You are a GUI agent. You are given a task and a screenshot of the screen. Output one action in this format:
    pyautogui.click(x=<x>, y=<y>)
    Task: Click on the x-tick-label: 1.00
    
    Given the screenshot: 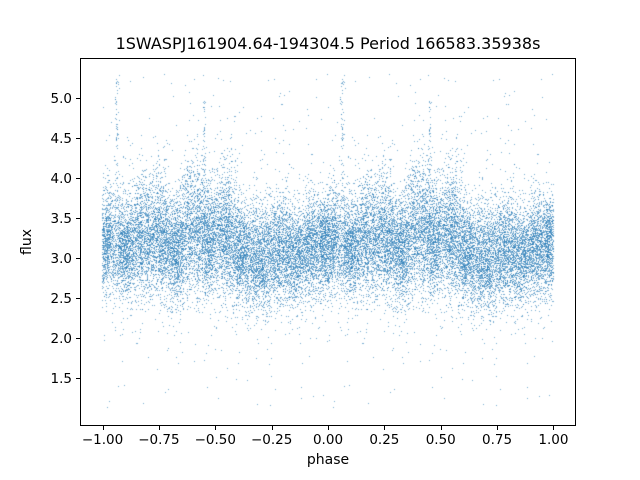 What is the action you would take?
    pyautogui.click(x=553, y=440)
    